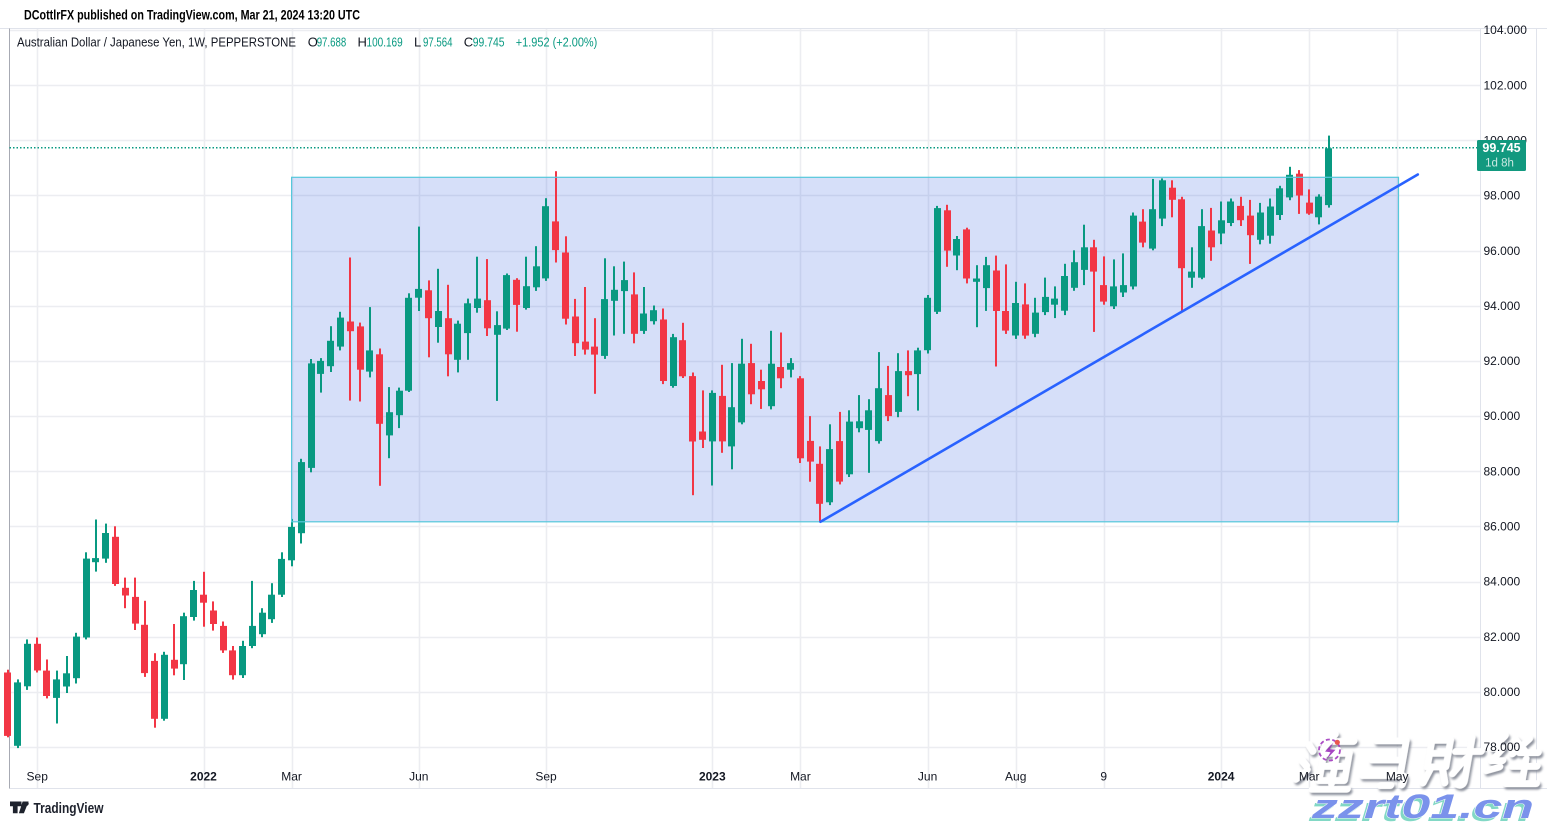 This screenshot has width=1547, height=826. I want to click on svg-text: 98.000, so click(1502, 196).